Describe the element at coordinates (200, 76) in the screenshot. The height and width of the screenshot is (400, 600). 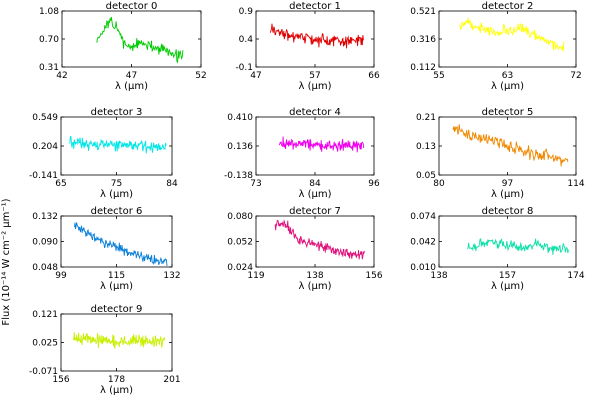
I see `x-tick-label: 52` at that location.